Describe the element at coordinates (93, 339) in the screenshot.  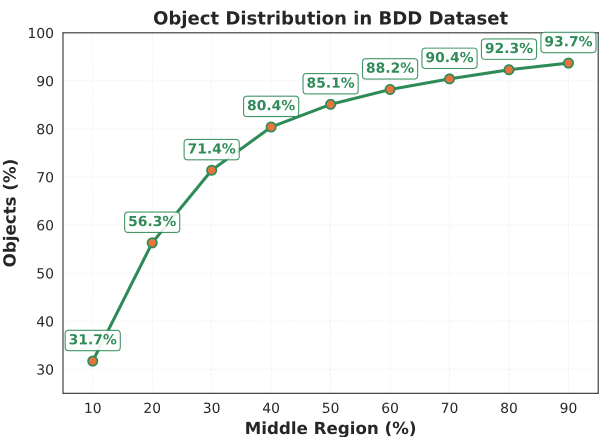
I see `data-label: 31.7%` at that location.